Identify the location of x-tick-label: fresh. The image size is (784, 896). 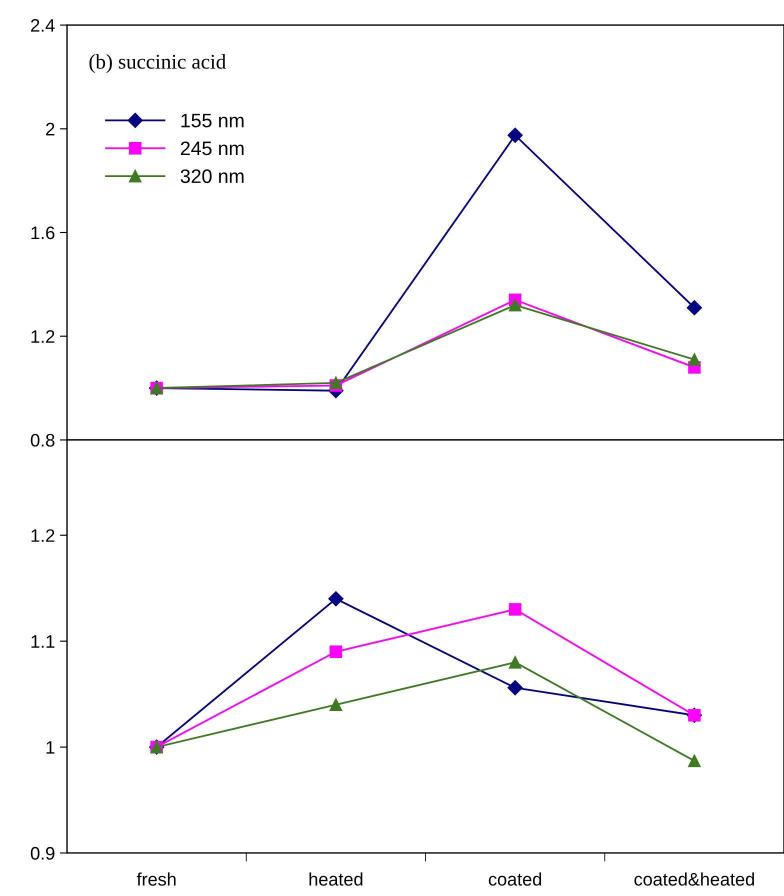
(156, 879).